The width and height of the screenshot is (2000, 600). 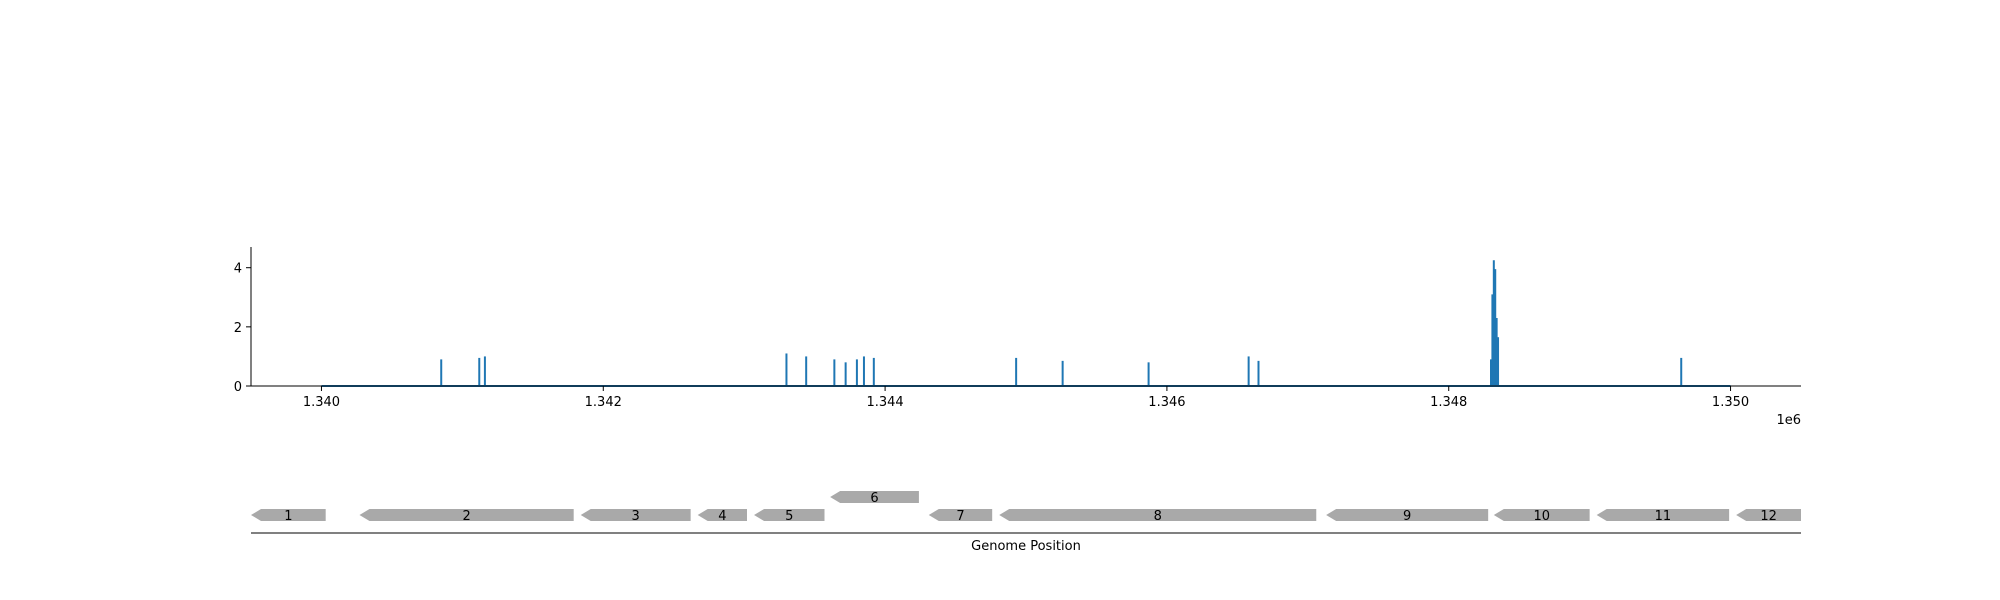 I want to click on gene-label-12: 12, so click(x=1768, y=516).